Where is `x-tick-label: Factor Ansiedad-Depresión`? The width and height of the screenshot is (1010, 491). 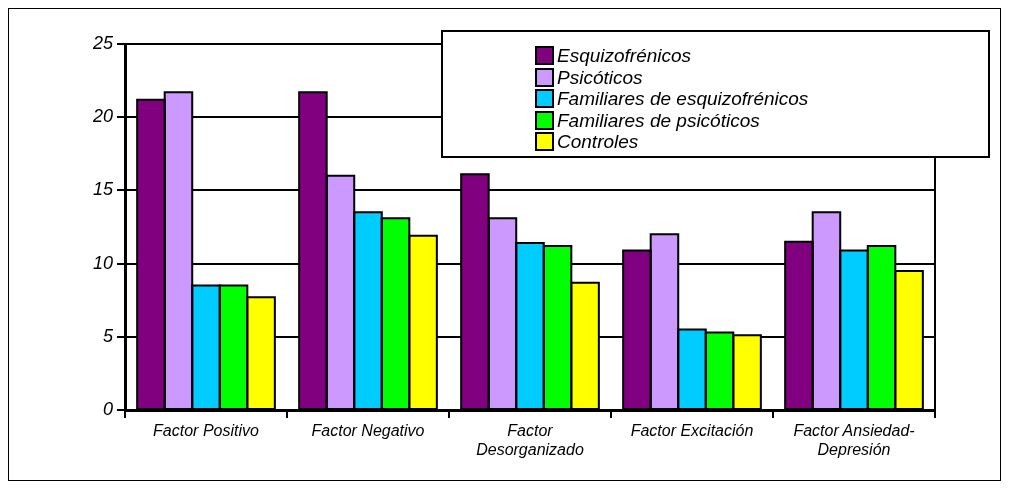 x-tick-label: Factor Ansiedad-Depresión is located at coordinates (854, 440).